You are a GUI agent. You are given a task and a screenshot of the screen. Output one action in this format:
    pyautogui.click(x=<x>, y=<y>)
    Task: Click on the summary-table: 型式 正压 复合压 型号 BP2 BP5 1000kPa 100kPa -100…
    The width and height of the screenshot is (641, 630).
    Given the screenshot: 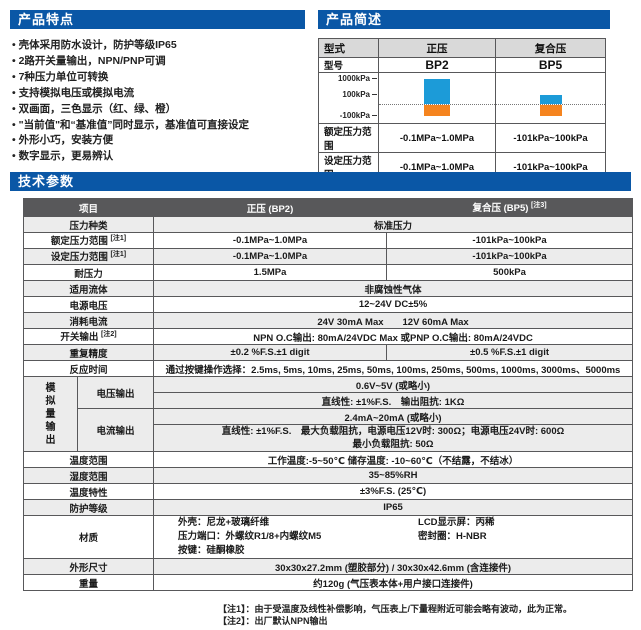 What is the action you would take?
    pyautogui.click(x=462, y=110)
    